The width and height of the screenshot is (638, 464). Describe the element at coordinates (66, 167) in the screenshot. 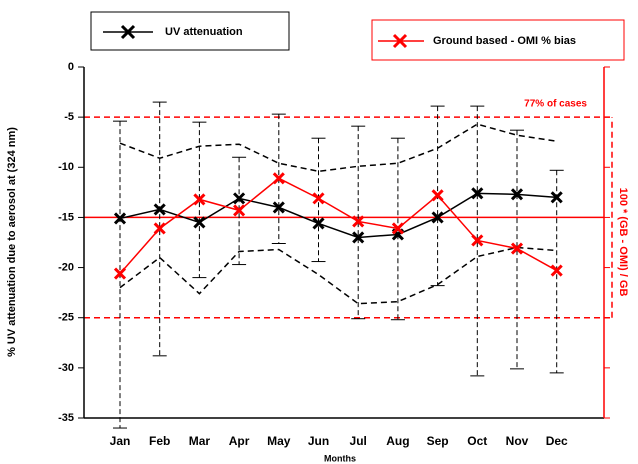

I see `y-tick-label: -10` at that location.